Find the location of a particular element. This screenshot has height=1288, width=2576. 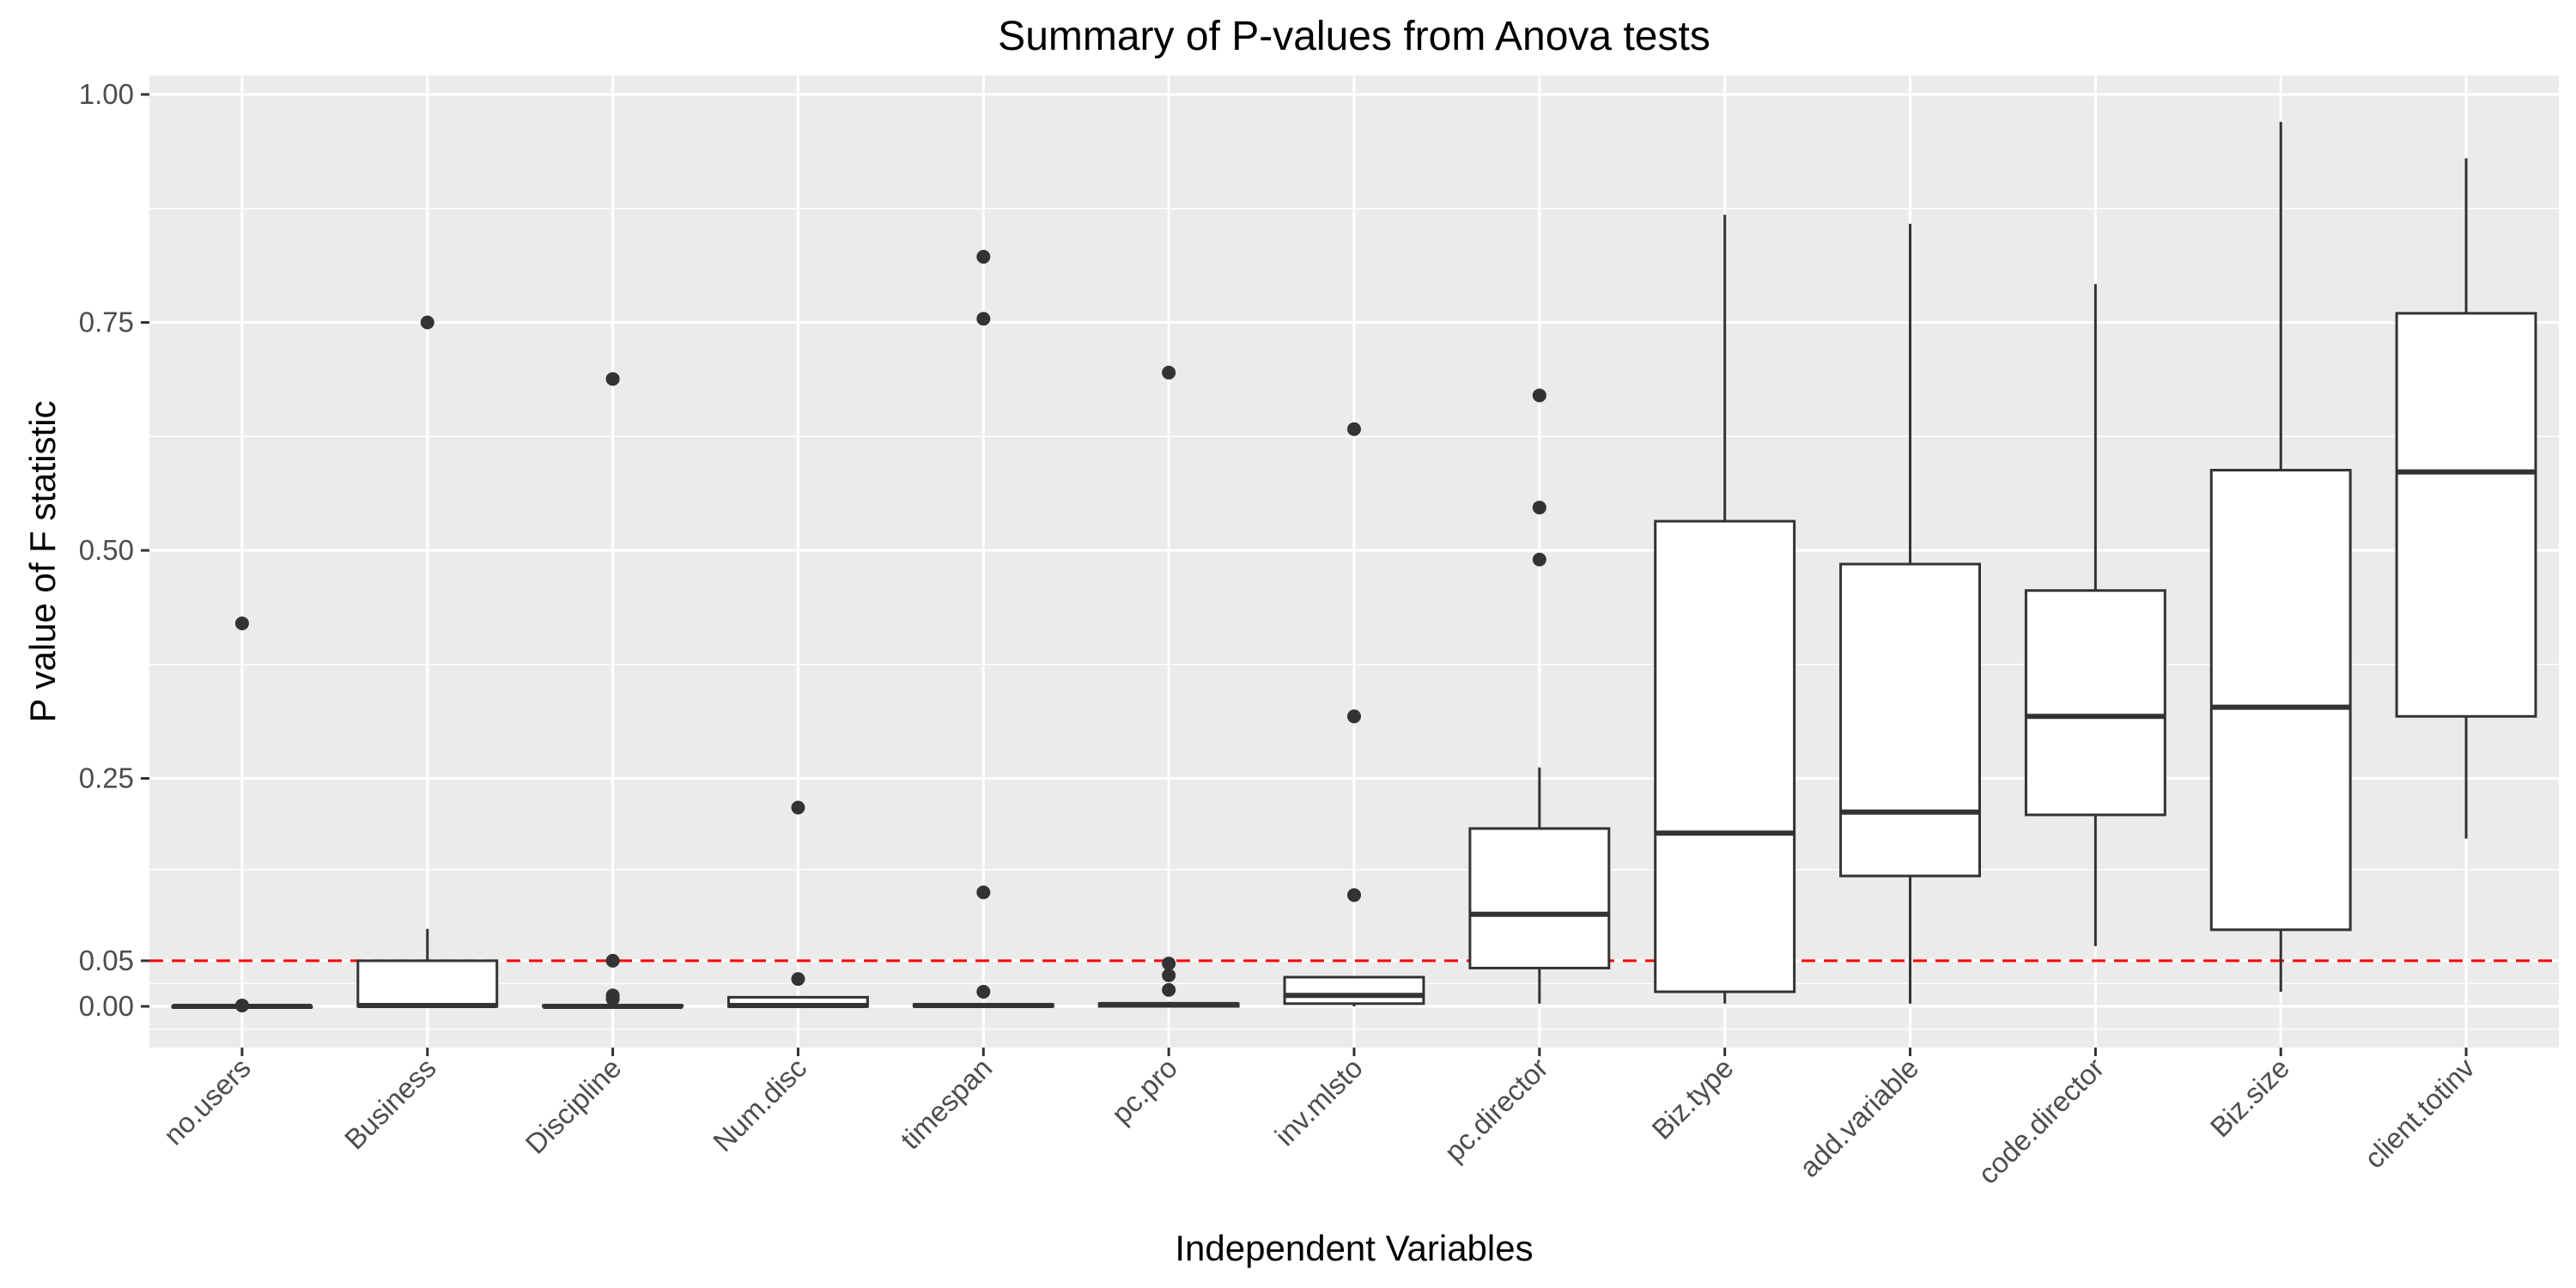

x-tick-label: Discipline is located at coordinates (574, 1106).